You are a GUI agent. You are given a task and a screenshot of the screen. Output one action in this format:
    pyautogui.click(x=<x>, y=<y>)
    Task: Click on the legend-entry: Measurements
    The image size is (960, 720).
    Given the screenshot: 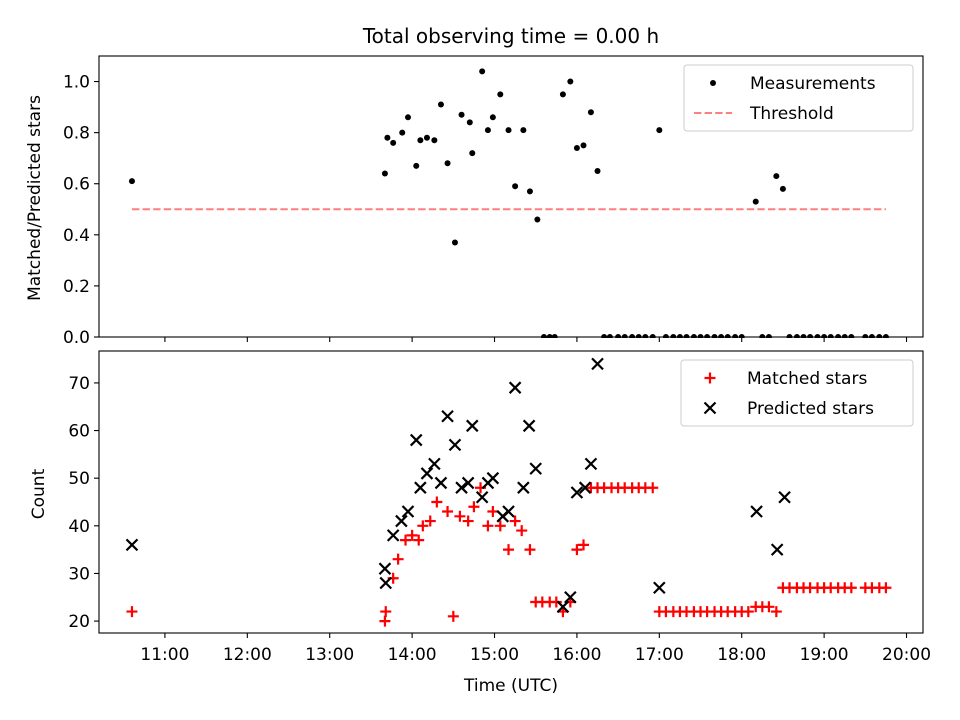 What is the action you would take?
    pyautogui.click(x=793, y=84)
    